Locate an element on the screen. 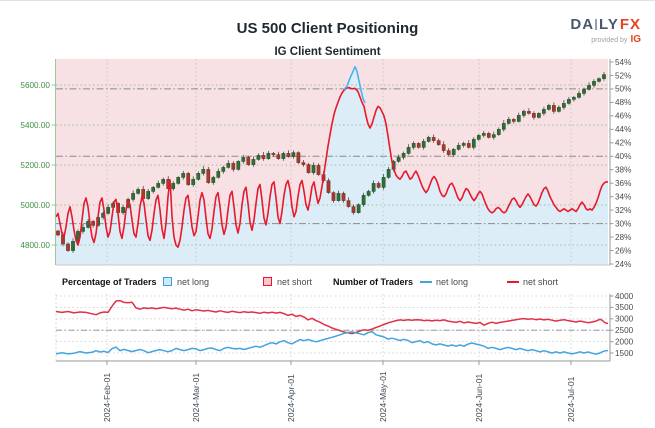 The height and width of the screenshot is (428, 655). net-short-box-swatch is located at coordinates (267, 281).